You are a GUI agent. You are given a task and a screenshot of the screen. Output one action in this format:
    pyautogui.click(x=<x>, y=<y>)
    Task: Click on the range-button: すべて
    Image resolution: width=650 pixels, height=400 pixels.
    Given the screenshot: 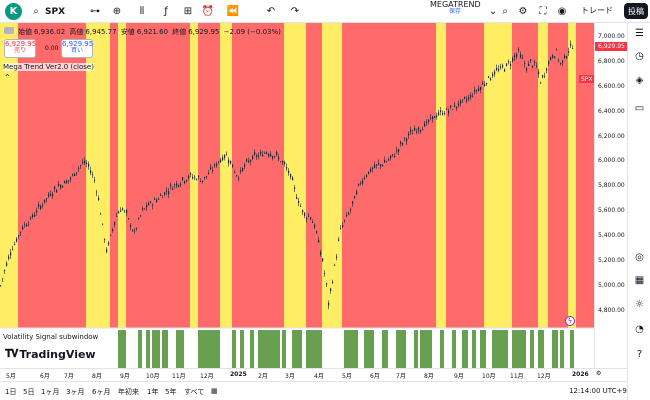 What is the action you would take?
    pyautogui.click(x=194, y=392)
    